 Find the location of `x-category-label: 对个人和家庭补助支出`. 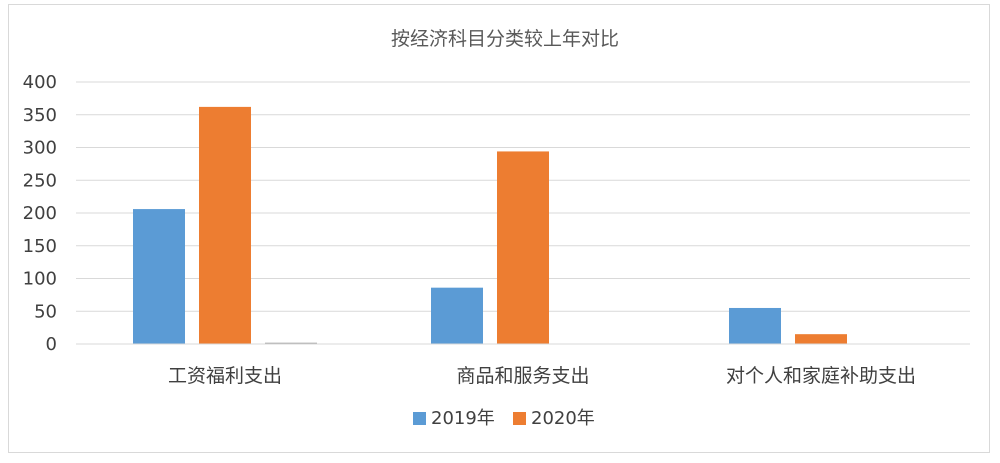

x-category-label: 对个人和家庭补助支出 is located at coordinates (821, 376).